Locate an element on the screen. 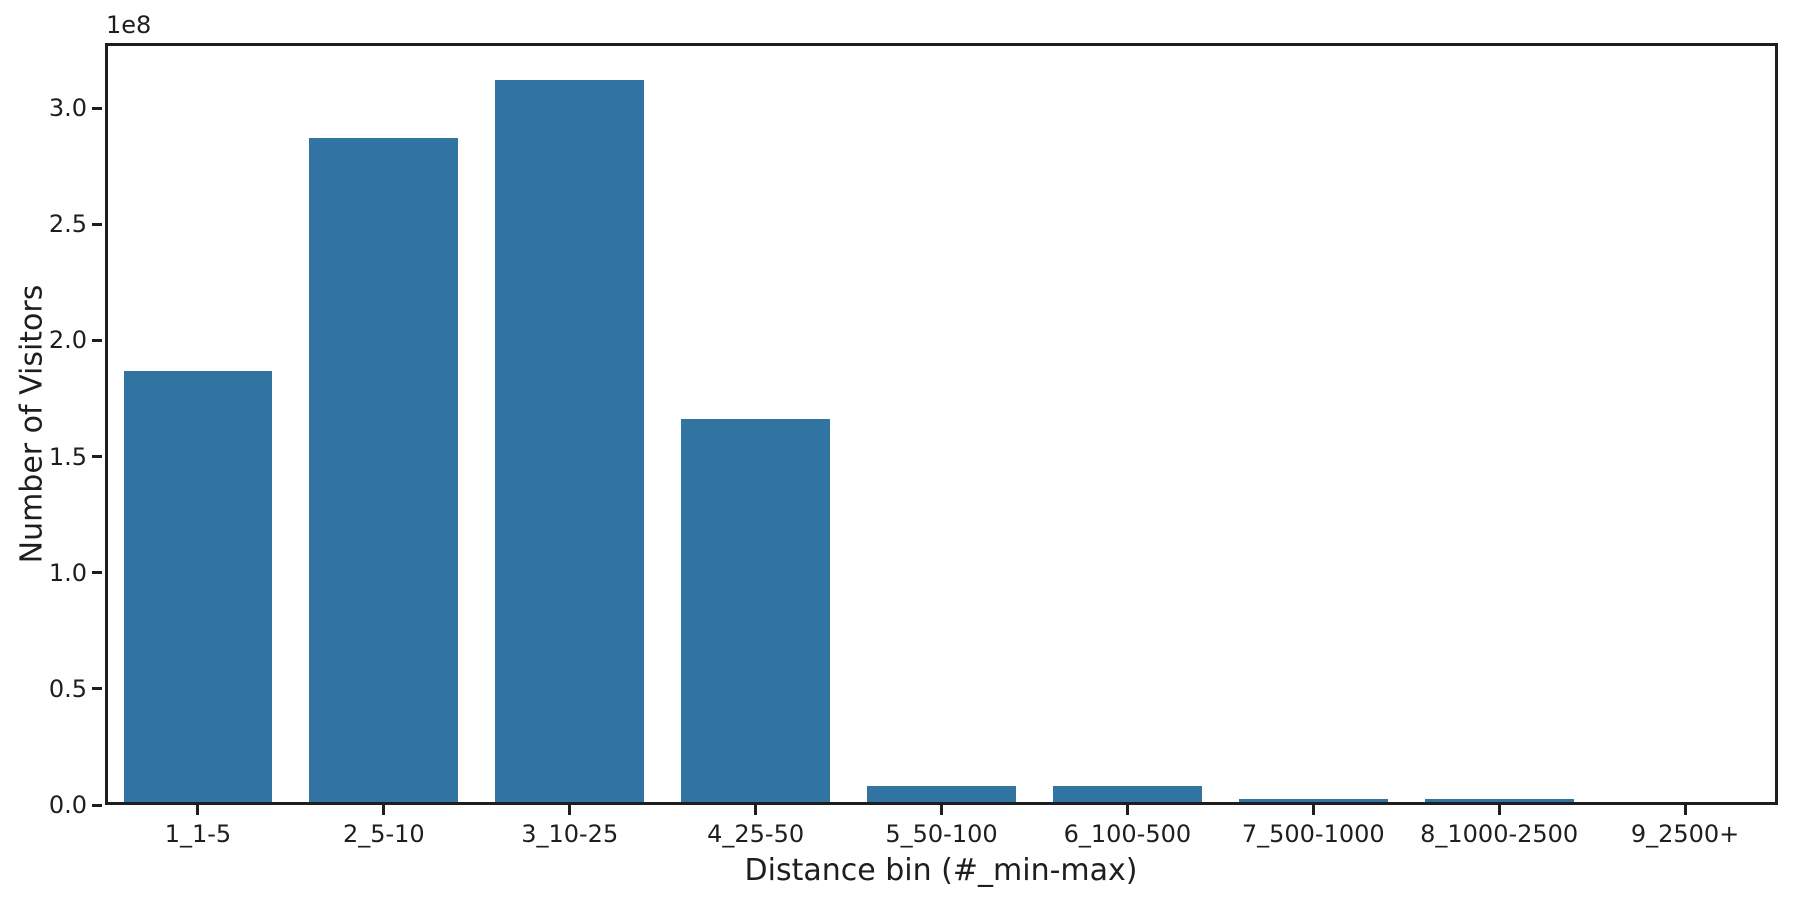 This screenshot has width=1800, height=900. y-tick-label-2.5: 2.5 is located at coordinates (67, 224).